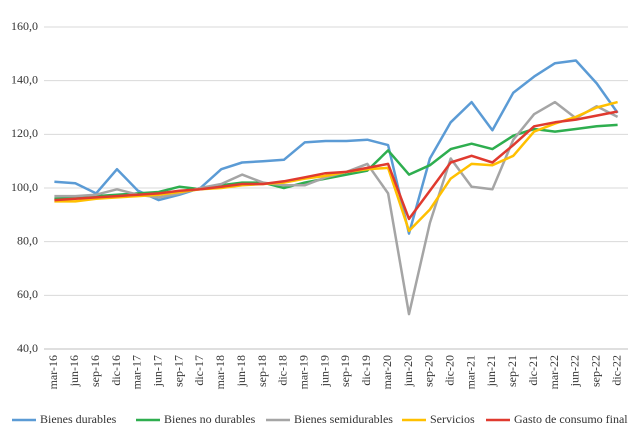 Image resolution: width=640 pixels, height=441 pixels. I want to click on x-tick-label: sep-16, so click(95, 371).